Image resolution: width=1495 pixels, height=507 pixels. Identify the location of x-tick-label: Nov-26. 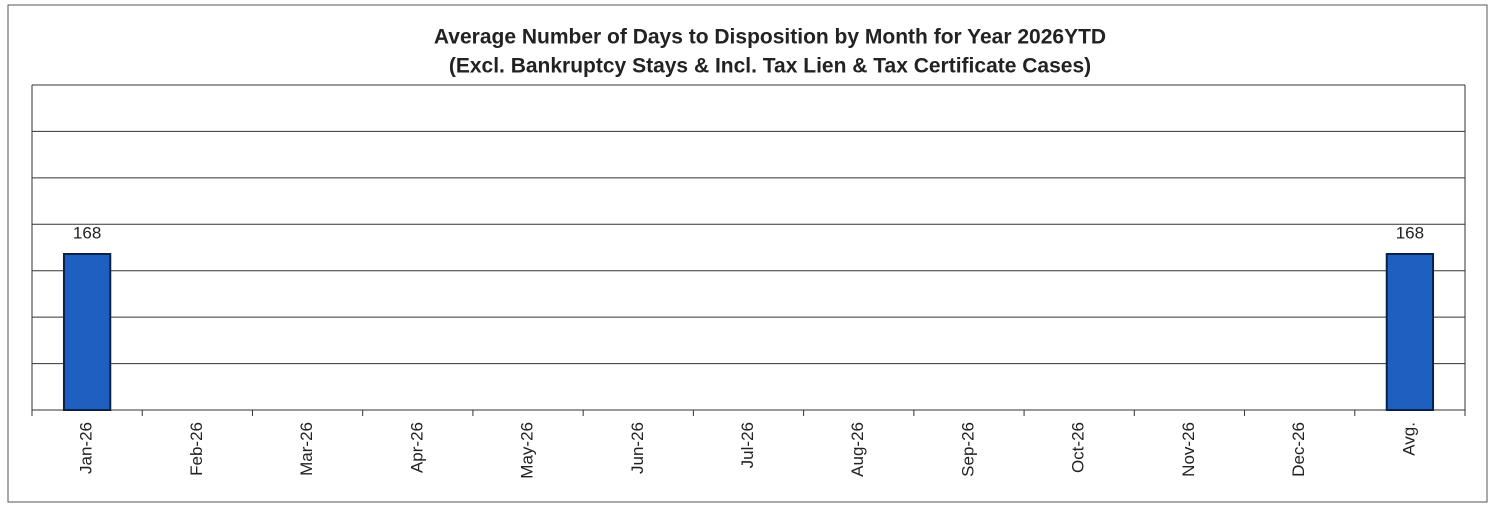
(1188, 449).